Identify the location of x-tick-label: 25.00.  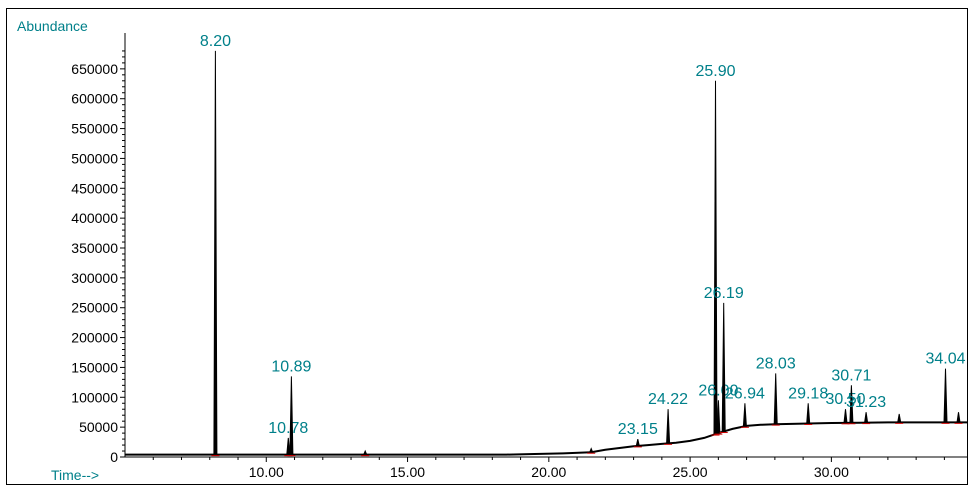
(690, 472).